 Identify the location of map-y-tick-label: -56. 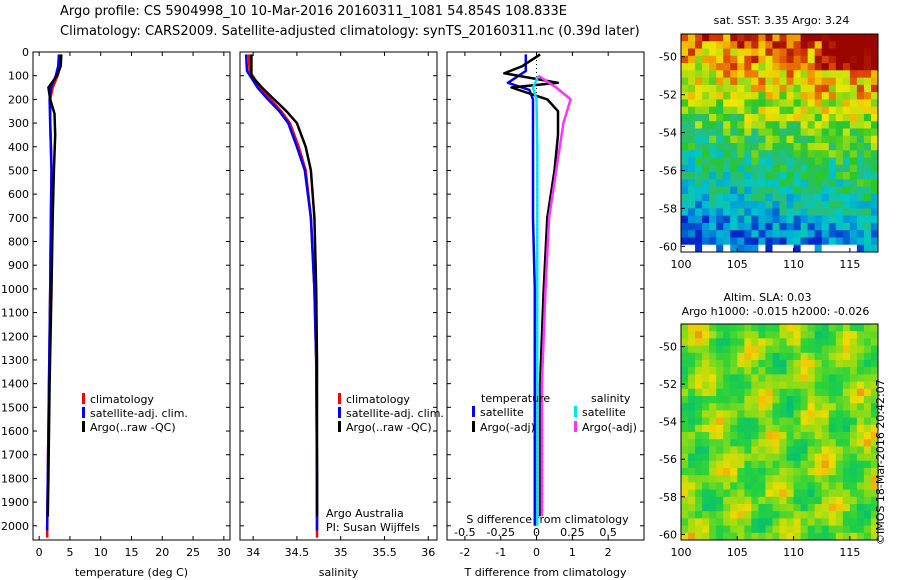
(668, 170).